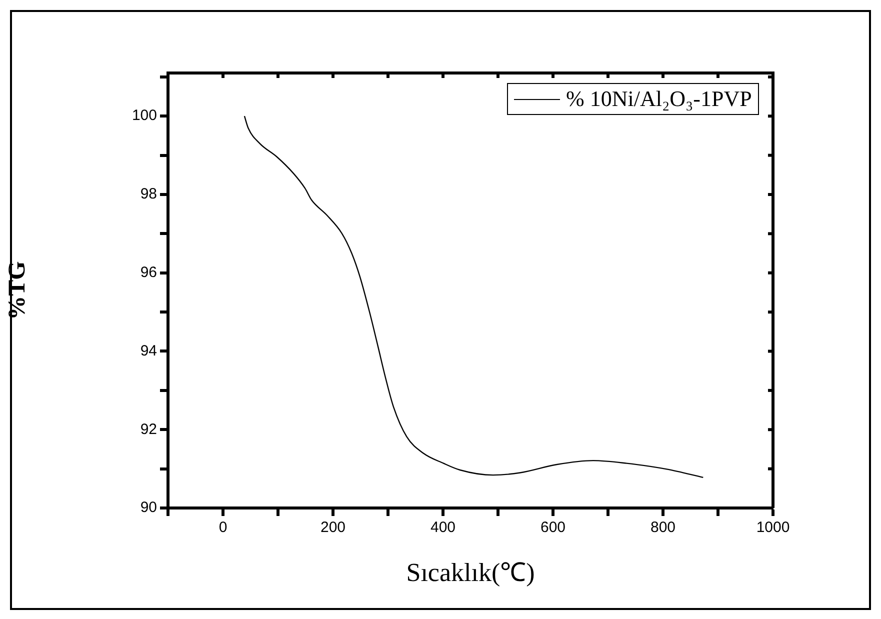  Describe the element at coordinates (223, 527) in the screenshot. I see `x-tick-label: 0` at that location.